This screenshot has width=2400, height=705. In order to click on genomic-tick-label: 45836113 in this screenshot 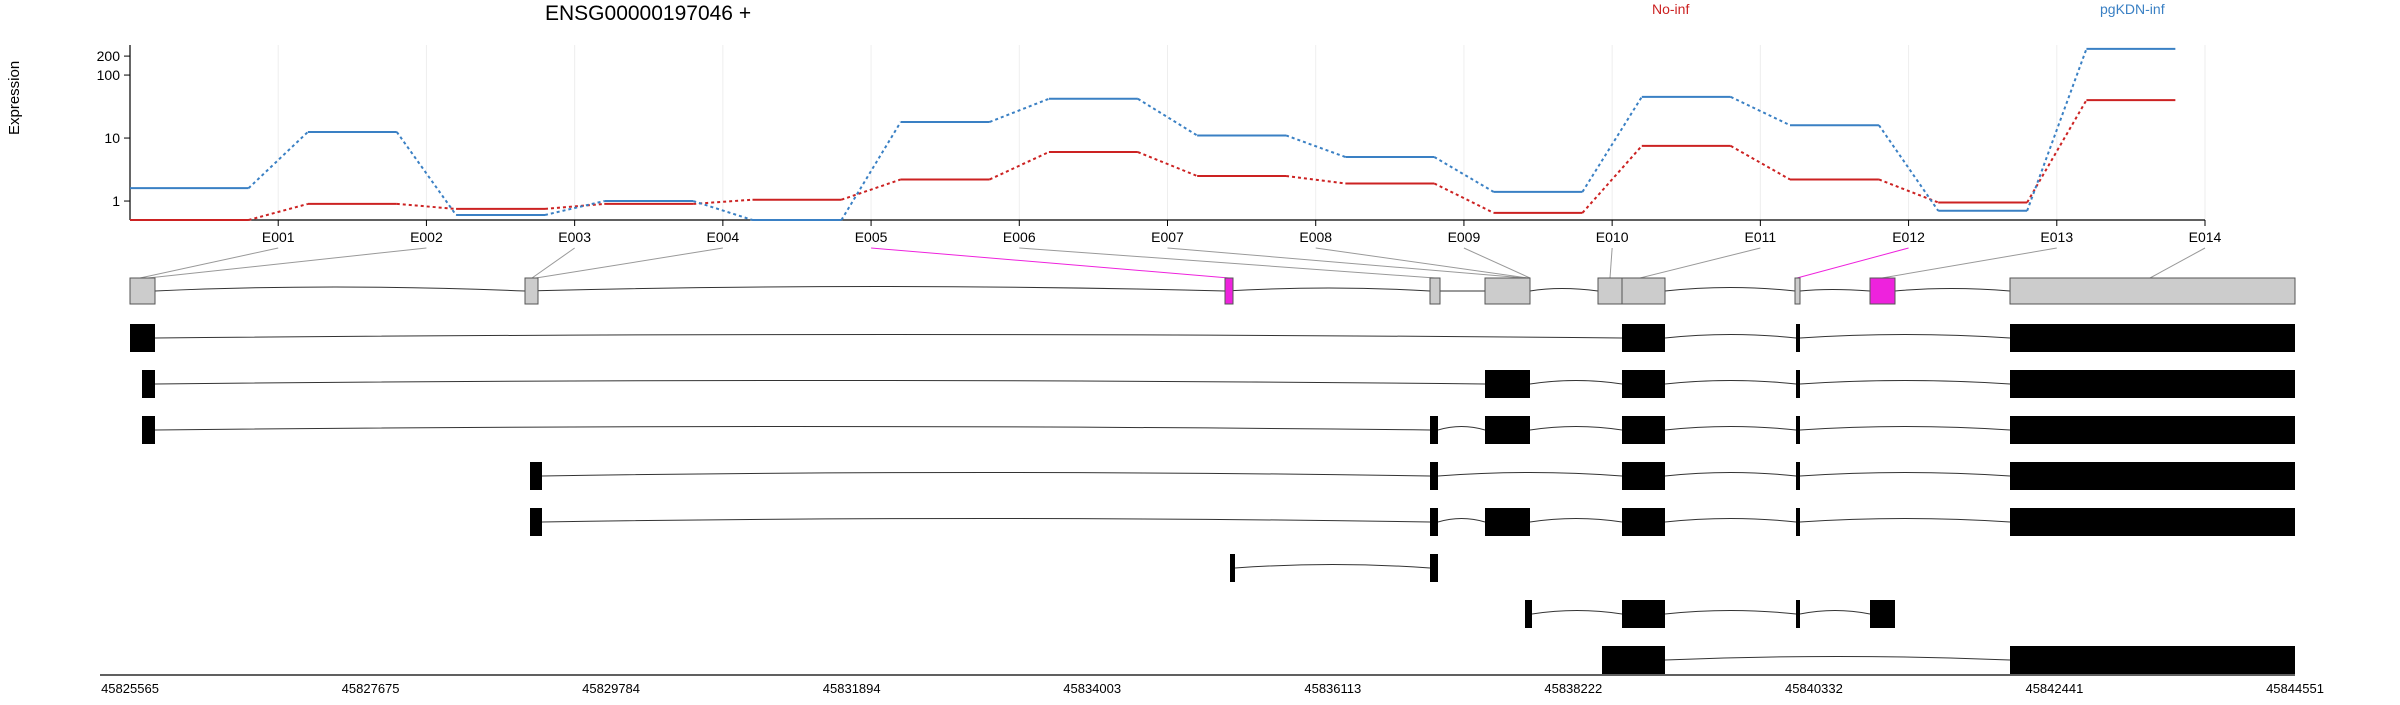, I will do `click(1332, 688)`.